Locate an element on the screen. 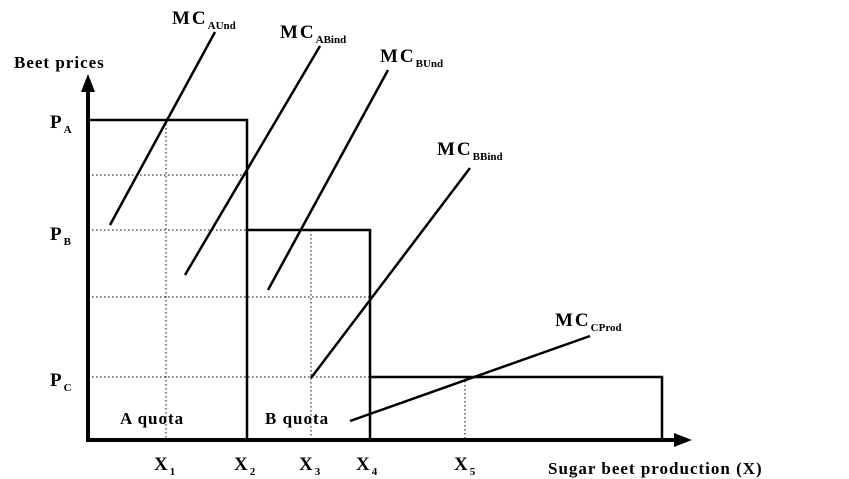  mc-label: MCAUnd is located at coordinates (204, 20).